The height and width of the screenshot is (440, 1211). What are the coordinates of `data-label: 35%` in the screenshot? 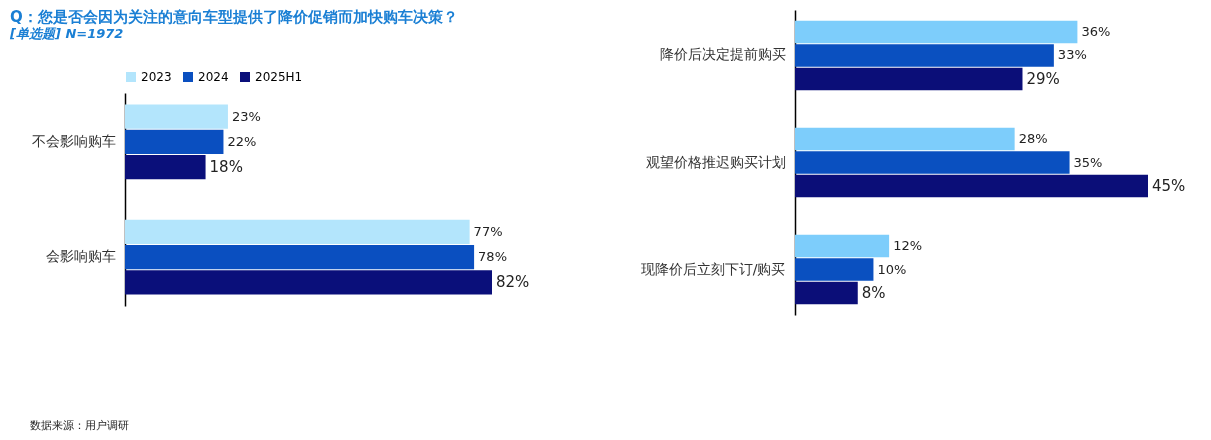 It's located at (1088, 162).